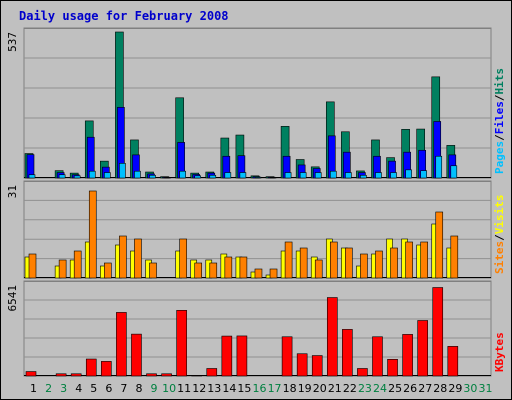 The height and width of the screenshot is (400, 512). What do you see at coordinates (12, 191) in the screenshot?
I see `y-max-label: 31` at bounding box center [12, 191].